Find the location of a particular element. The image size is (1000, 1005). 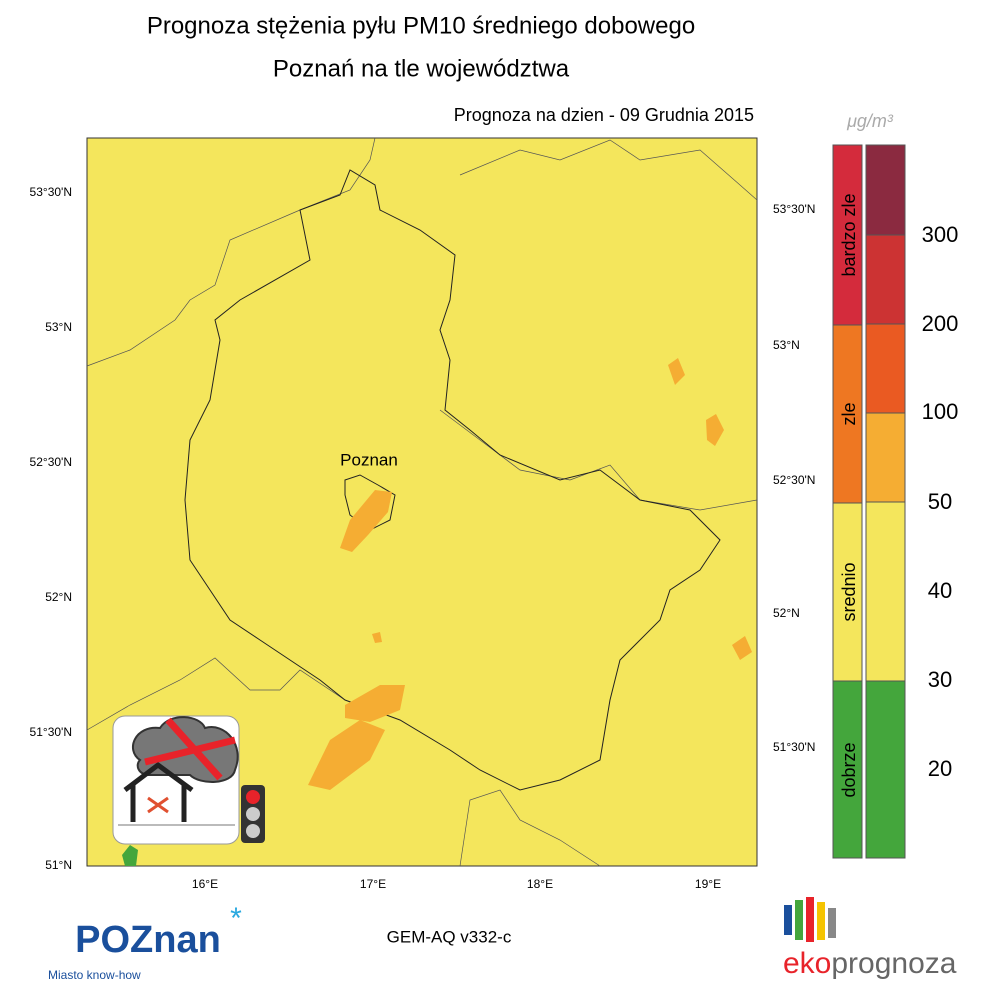

lon-tick-label: 18°E is located at coordinates (540, 884).